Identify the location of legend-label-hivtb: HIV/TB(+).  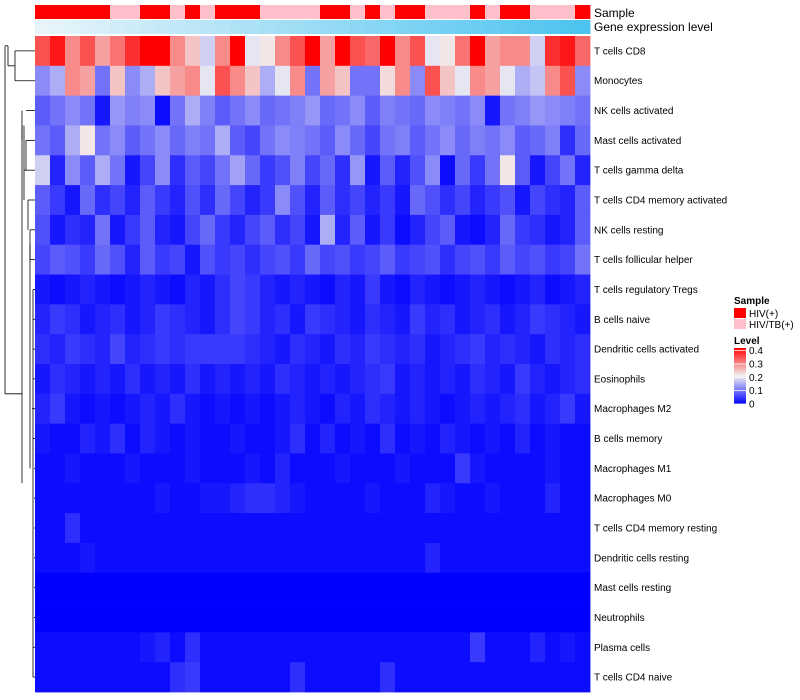
(771, 325).